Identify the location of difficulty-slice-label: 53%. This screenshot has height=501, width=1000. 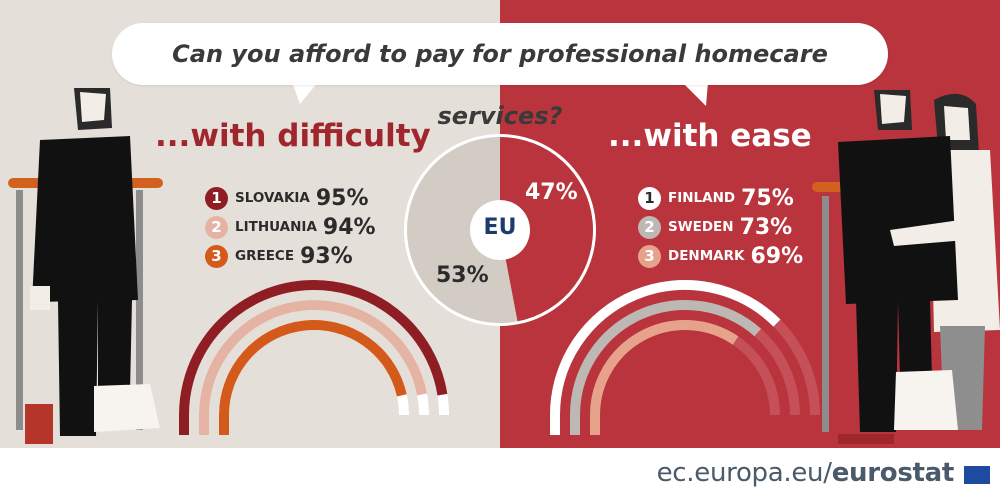
(462, 275).